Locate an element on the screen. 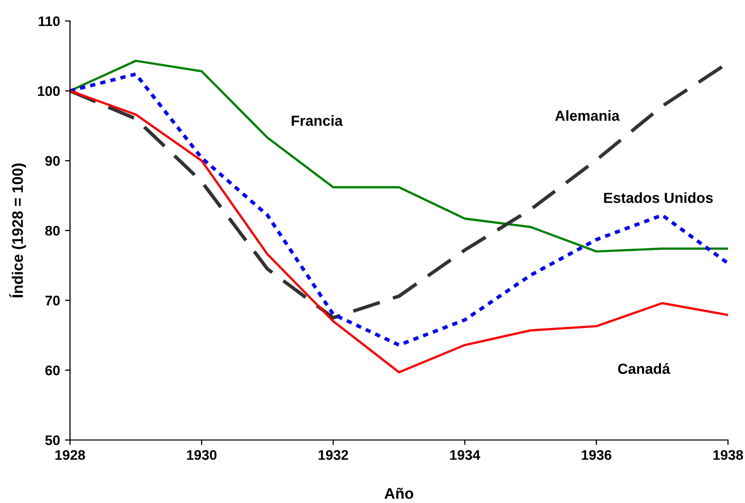 This screenshot has height=503, width=745. x-tick-label: 1938 is located at coordinates (728, 455).